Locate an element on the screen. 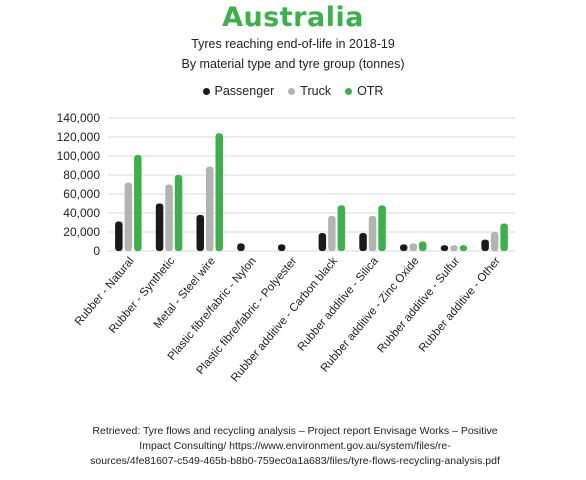 This screenshot has width=586, height=480. y-tick-label: 20,000 is located at coordinates (81, 232).